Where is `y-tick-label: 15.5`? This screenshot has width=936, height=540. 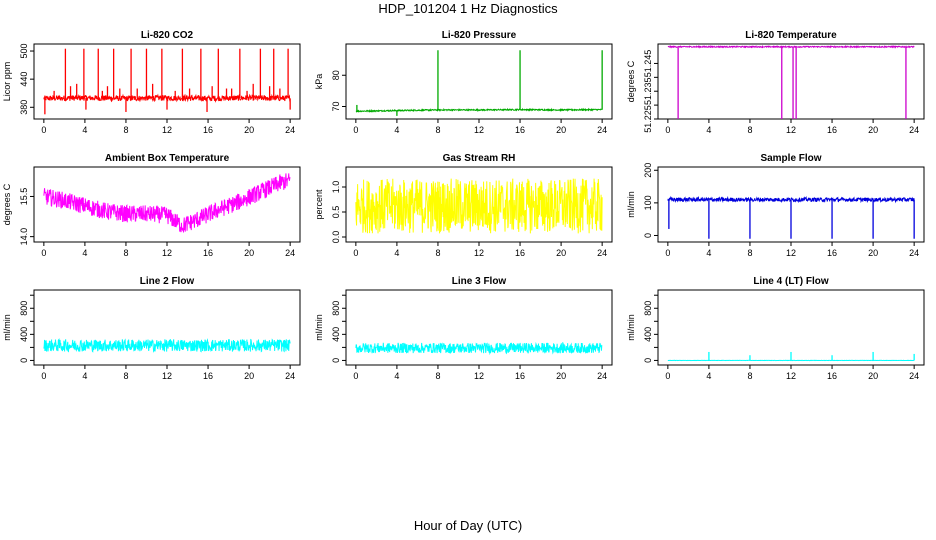 y-tick-label: 15.5 is located at coordinates (24, 197).